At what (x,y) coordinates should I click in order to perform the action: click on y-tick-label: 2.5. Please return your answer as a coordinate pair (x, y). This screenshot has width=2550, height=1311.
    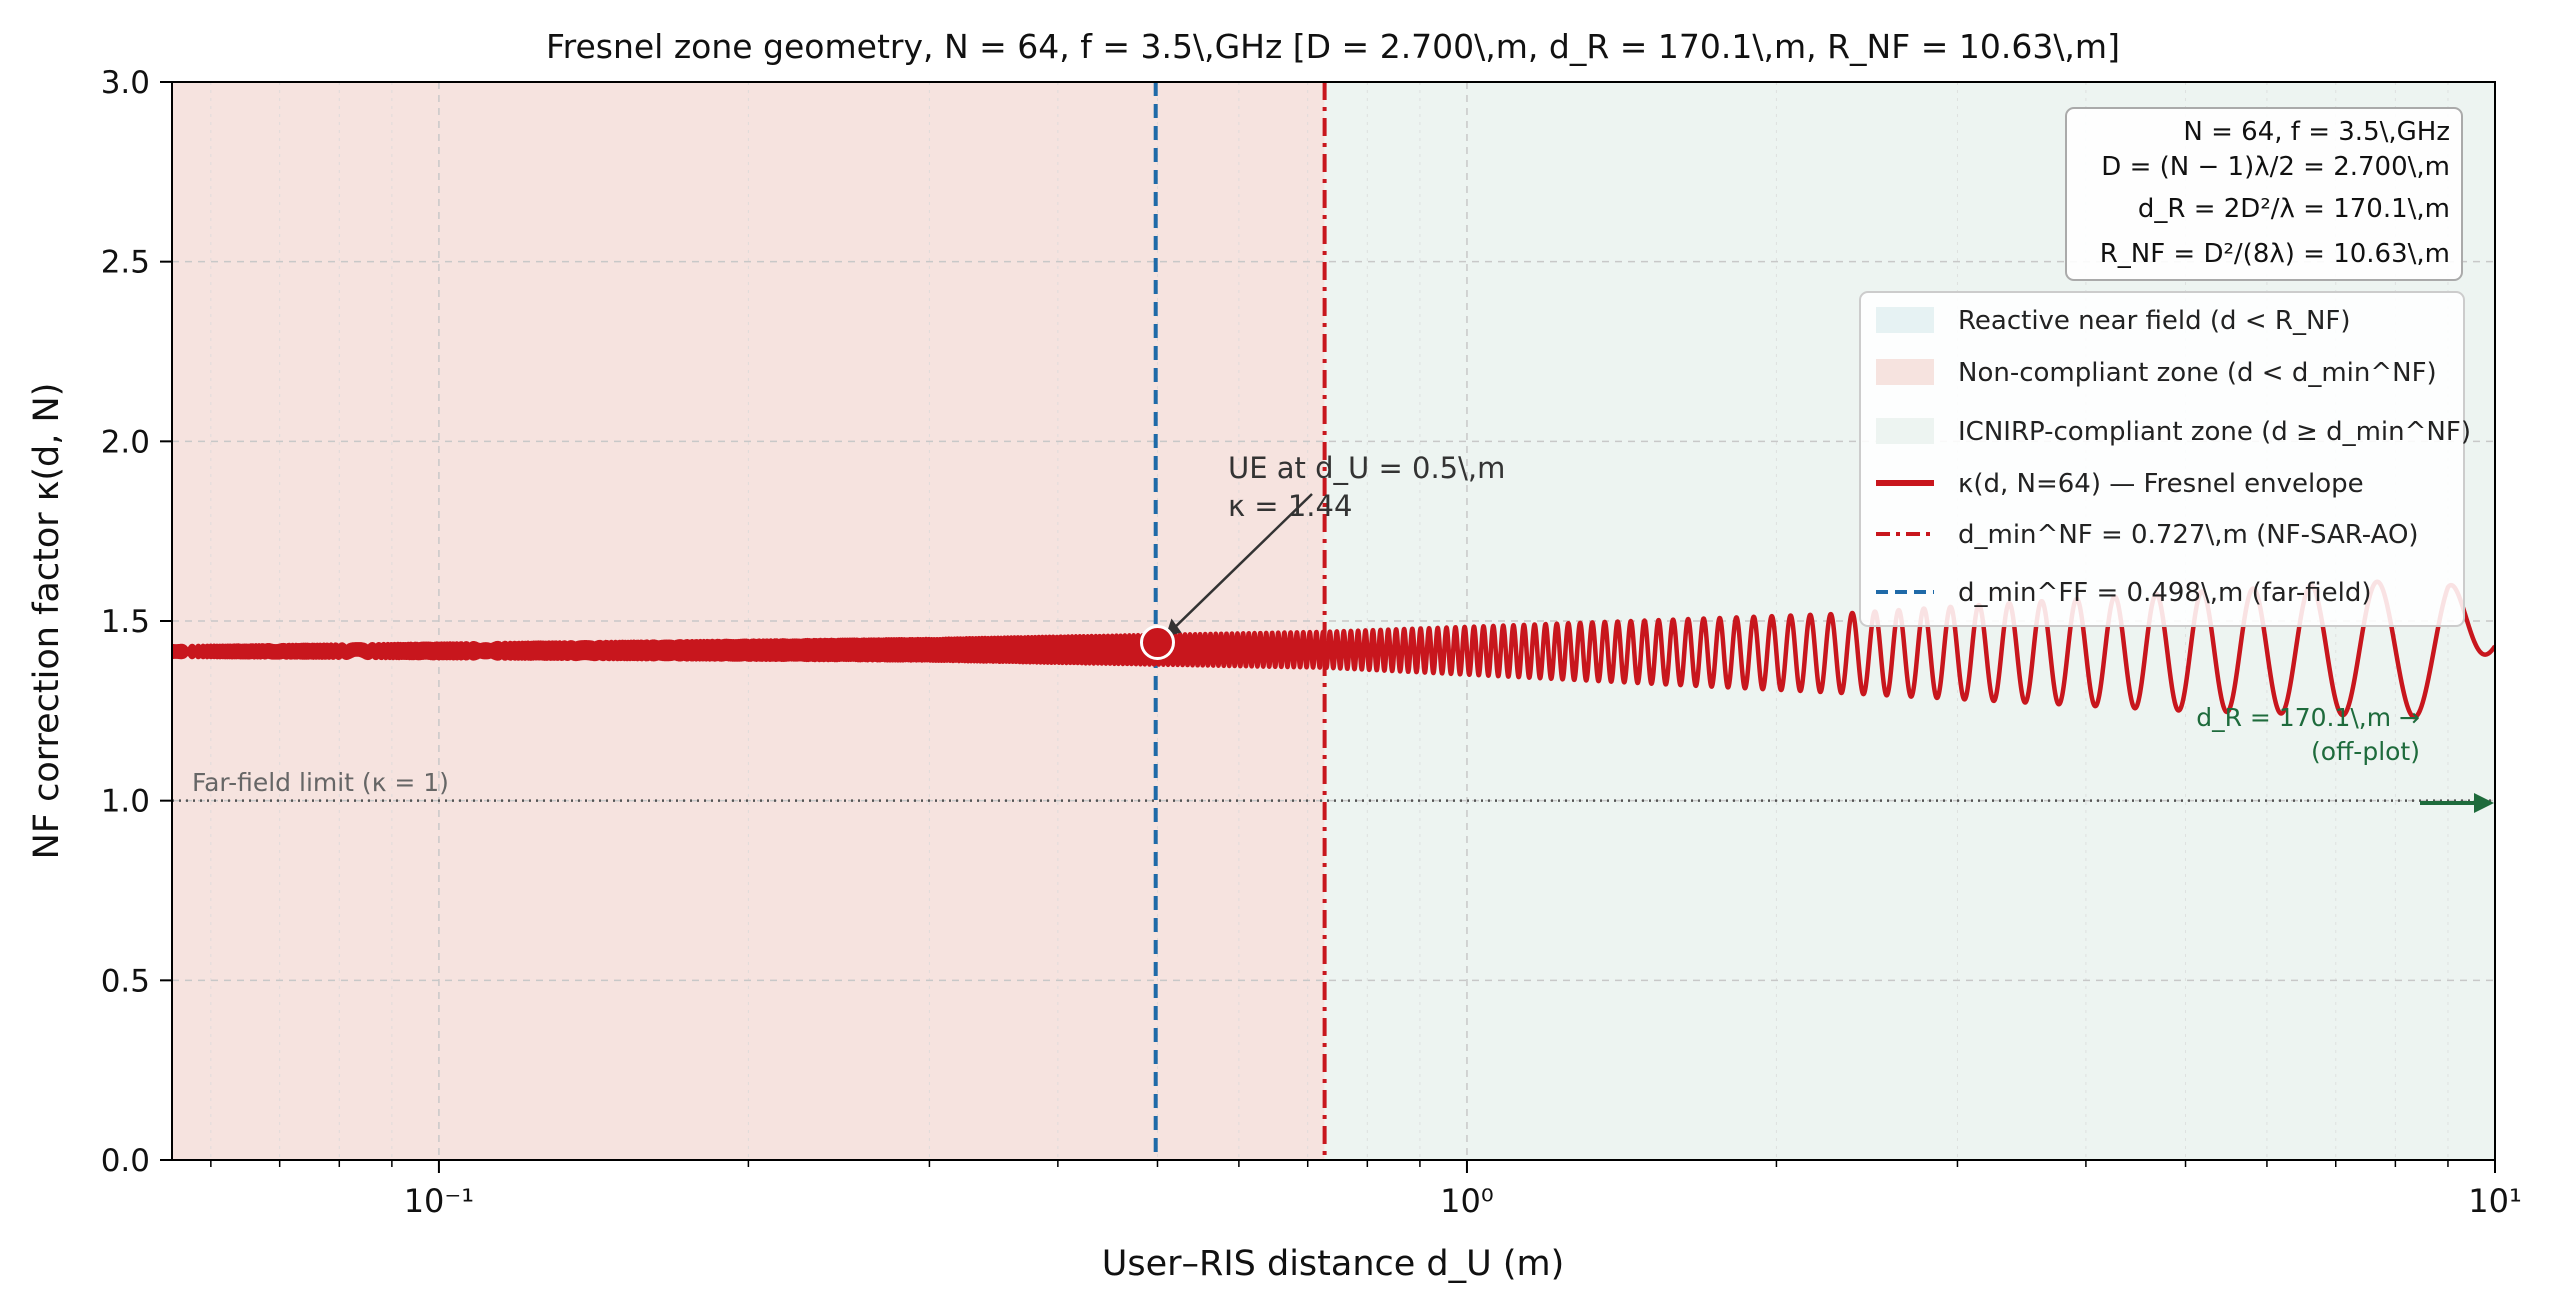
    Looking at the image, I should click on (125, 263).